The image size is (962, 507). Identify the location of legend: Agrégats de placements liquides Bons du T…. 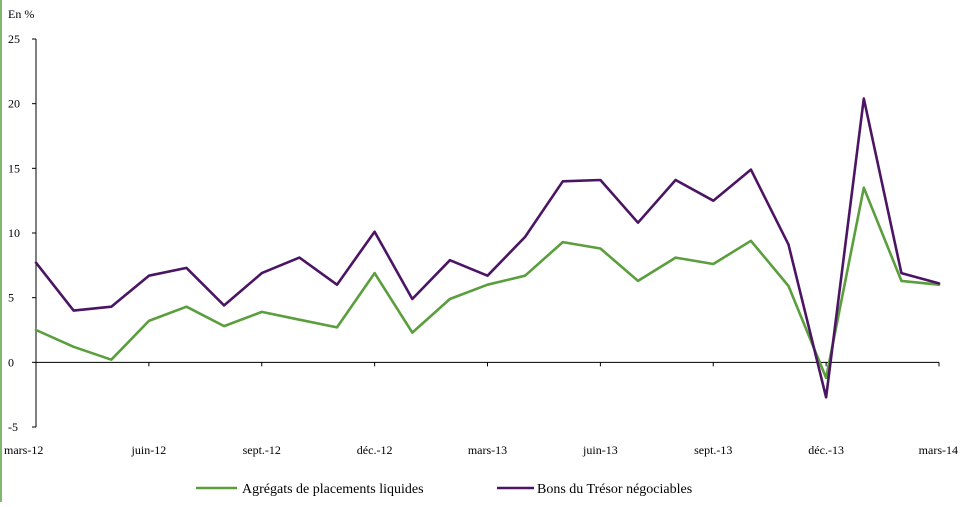
(444, 489).